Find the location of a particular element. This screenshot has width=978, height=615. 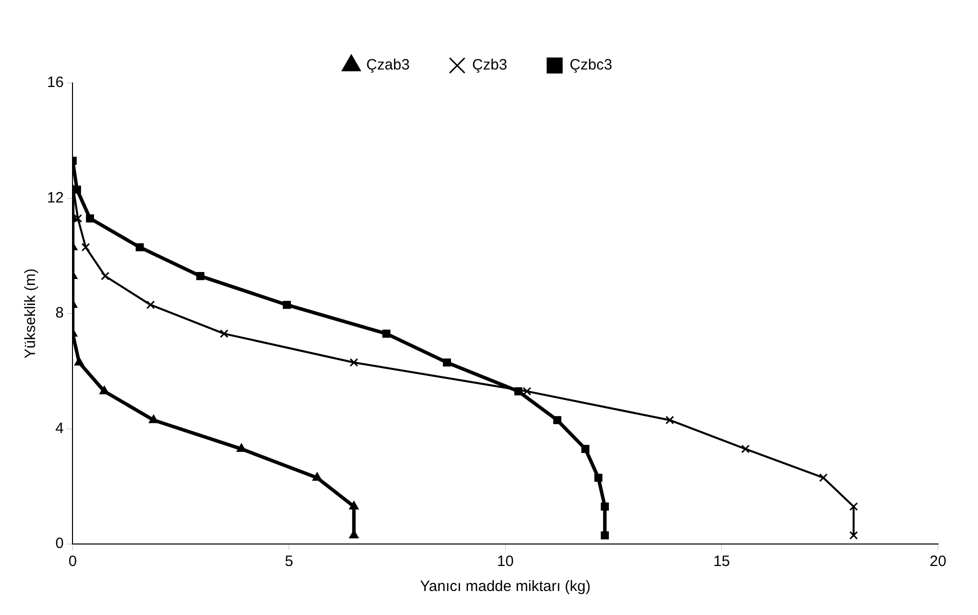

x-tick-label: 20 is located at coordinates (938, 561).